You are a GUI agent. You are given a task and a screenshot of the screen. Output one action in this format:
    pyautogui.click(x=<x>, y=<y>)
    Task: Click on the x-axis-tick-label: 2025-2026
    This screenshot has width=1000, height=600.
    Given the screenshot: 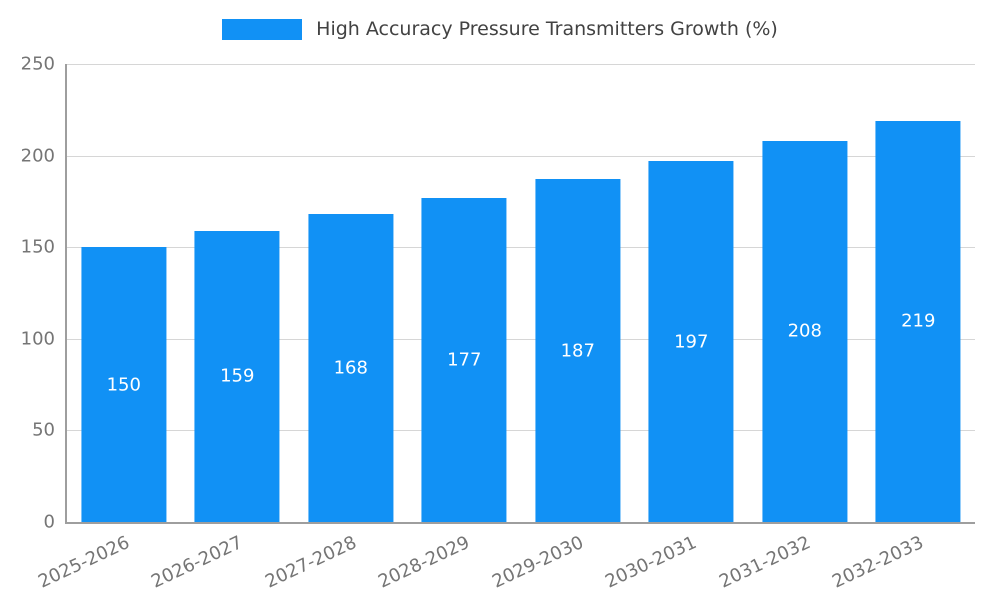 What is the action you would take?
    pyautogui.click(x=83, y=562)
    